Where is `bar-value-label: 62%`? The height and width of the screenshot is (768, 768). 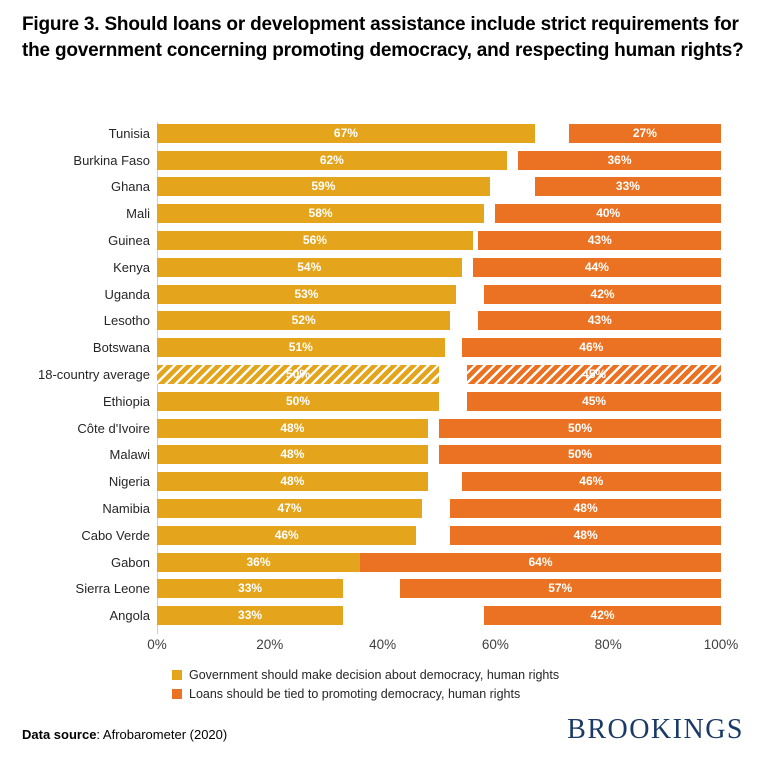
bar-value-label: 62% is located at coordinates (331, 159).